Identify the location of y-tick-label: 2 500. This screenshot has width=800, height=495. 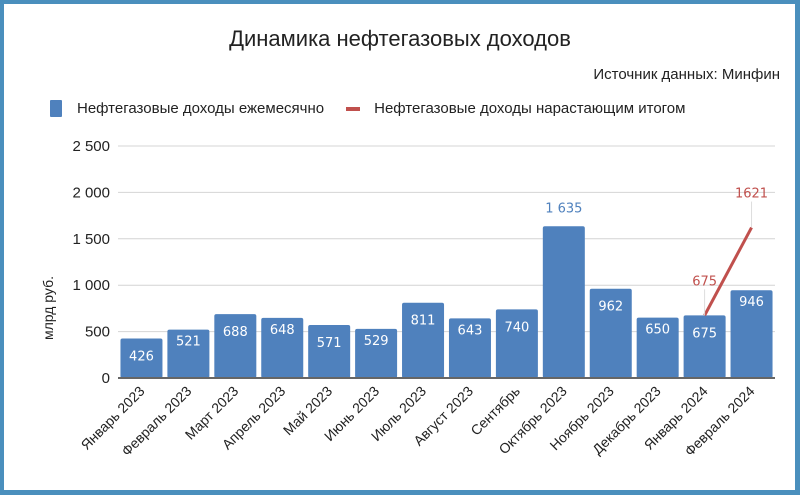
(91, 146).